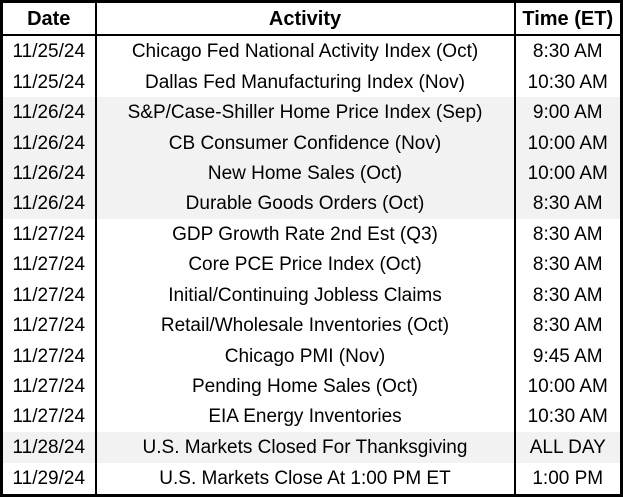  What do you see at coordinates (567, 112) in the screenshot?
I see `time-cell: 9:00 AM` at bounding box center [567, 112].